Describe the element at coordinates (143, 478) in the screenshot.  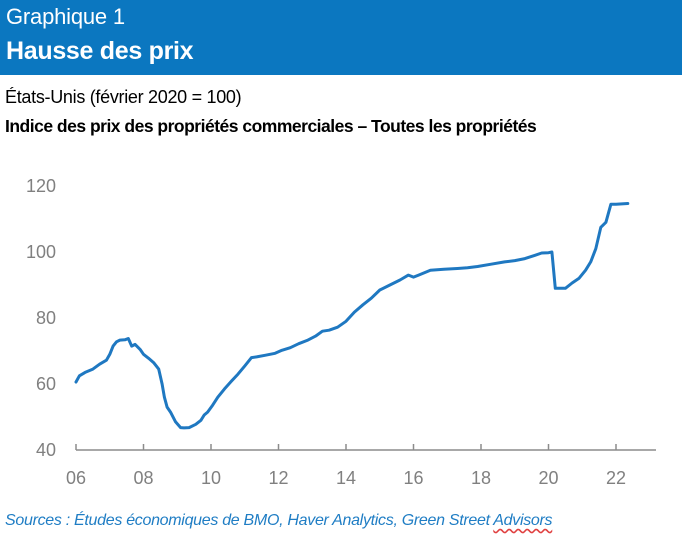
I see `x-tick-label: 08` at that location.